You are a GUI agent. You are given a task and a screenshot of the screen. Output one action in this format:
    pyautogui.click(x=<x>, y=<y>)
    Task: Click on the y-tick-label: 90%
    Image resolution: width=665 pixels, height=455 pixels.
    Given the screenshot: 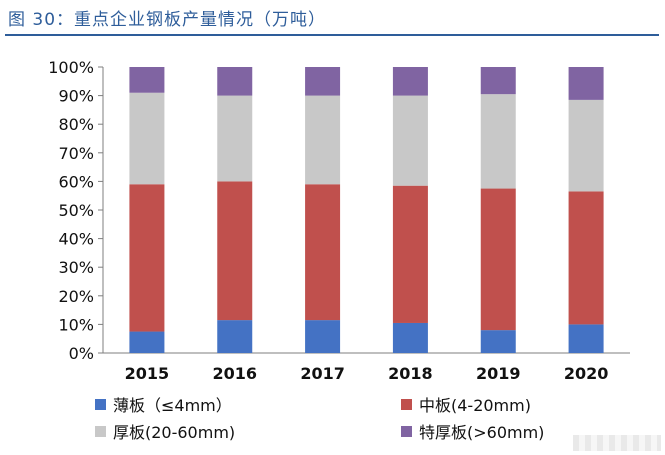 What is the action you would take?
    pyautogui.click(x=76, y=96)
    